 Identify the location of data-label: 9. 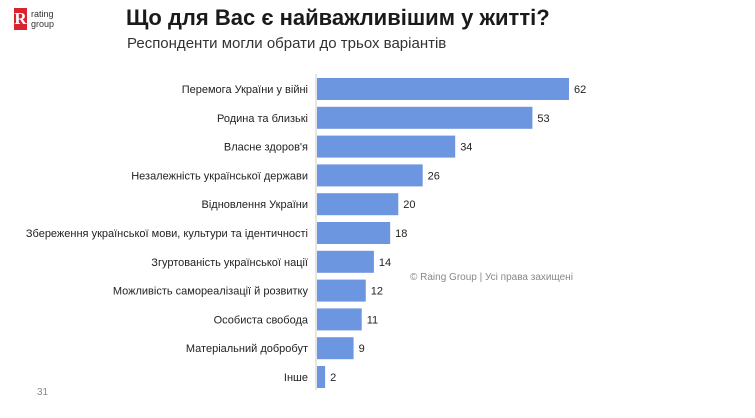
(362, 349).